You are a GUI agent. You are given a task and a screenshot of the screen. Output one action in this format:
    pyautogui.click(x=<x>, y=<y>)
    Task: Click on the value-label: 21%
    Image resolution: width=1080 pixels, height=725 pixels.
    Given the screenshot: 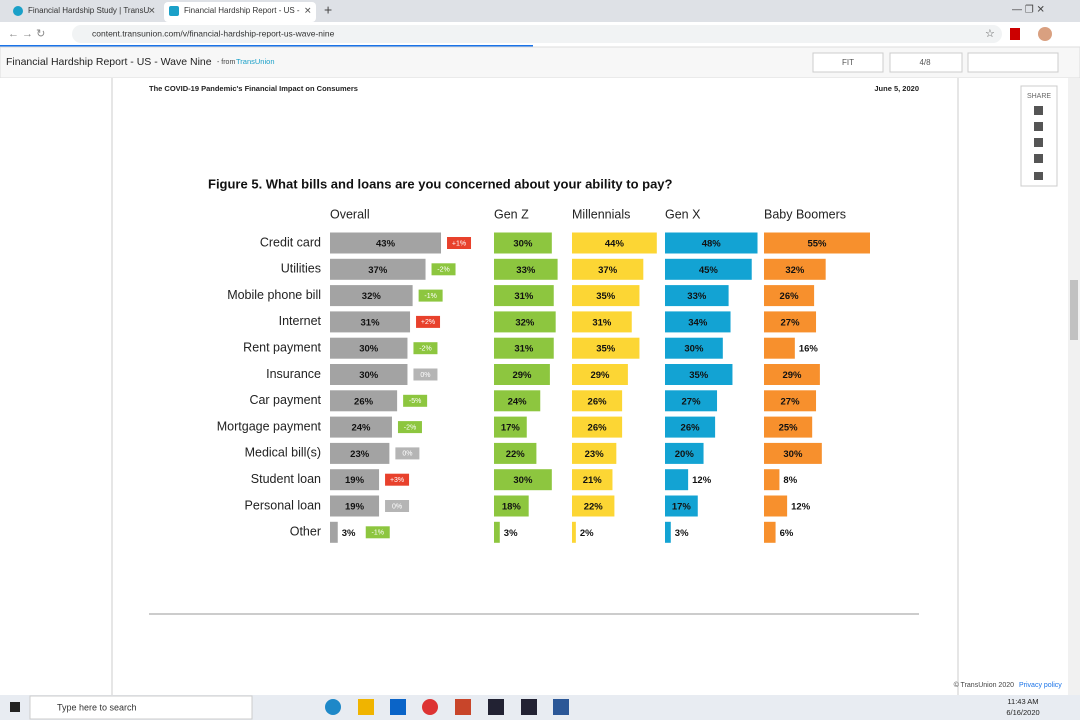 What is the action you would take?
    pyautogui.click(x=593, y=480)
    